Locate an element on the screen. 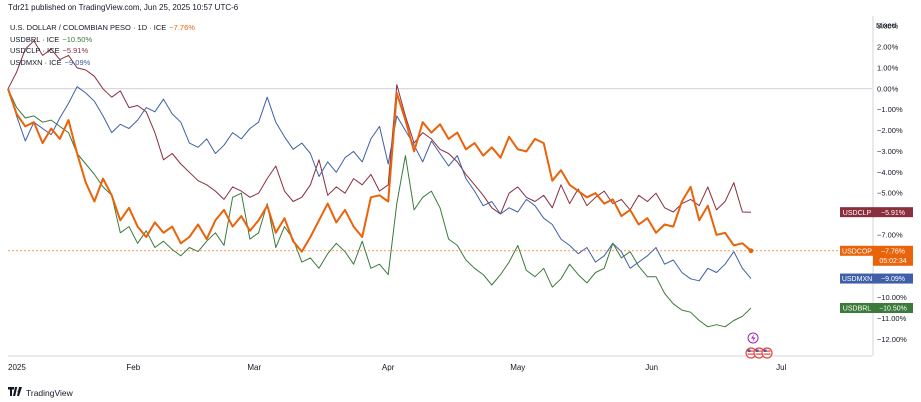 The width and height of the screenshot is (921, 402). symbol-tag-label: USDCLP is located at coordinates (857, 213).